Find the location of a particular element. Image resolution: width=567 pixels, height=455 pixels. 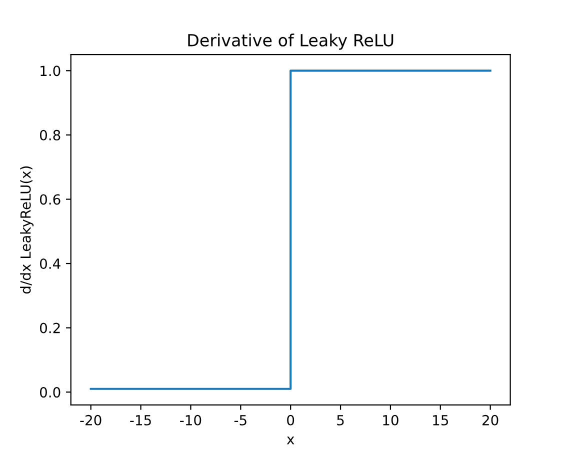

y-tick-label: 0.6 is located at coordinates (50, 199).